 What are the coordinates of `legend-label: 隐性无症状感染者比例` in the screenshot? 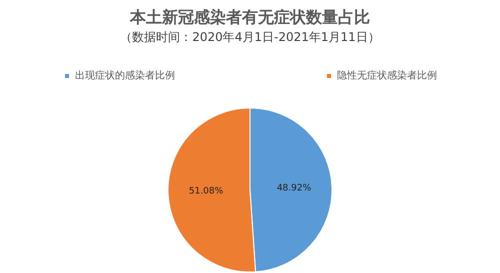 It's located at (387, 76).